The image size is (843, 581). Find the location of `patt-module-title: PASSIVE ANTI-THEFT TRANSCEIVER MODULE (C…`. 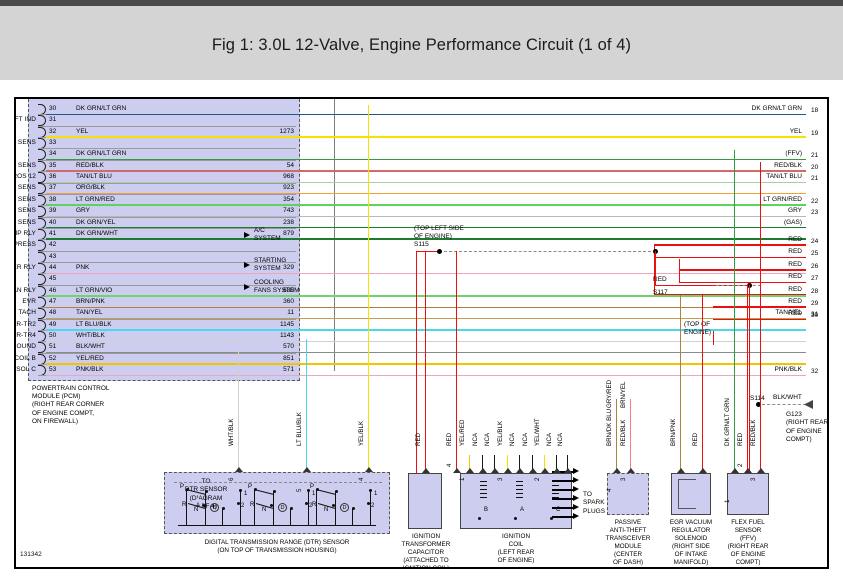

patt-module-title: PASSIVE ANTI-THEFT TRANSCEIVER MODULE (C… is located at coordinates (628, 542).